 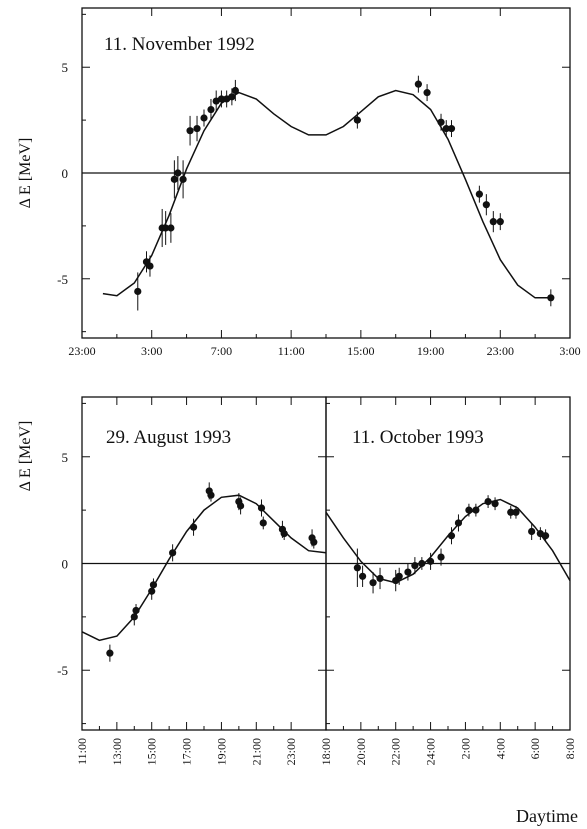 What do you see at coordinates (431, 751) in the screenshot?
I see `x-tick-label: 24:00` at bounding box center [431, 751].